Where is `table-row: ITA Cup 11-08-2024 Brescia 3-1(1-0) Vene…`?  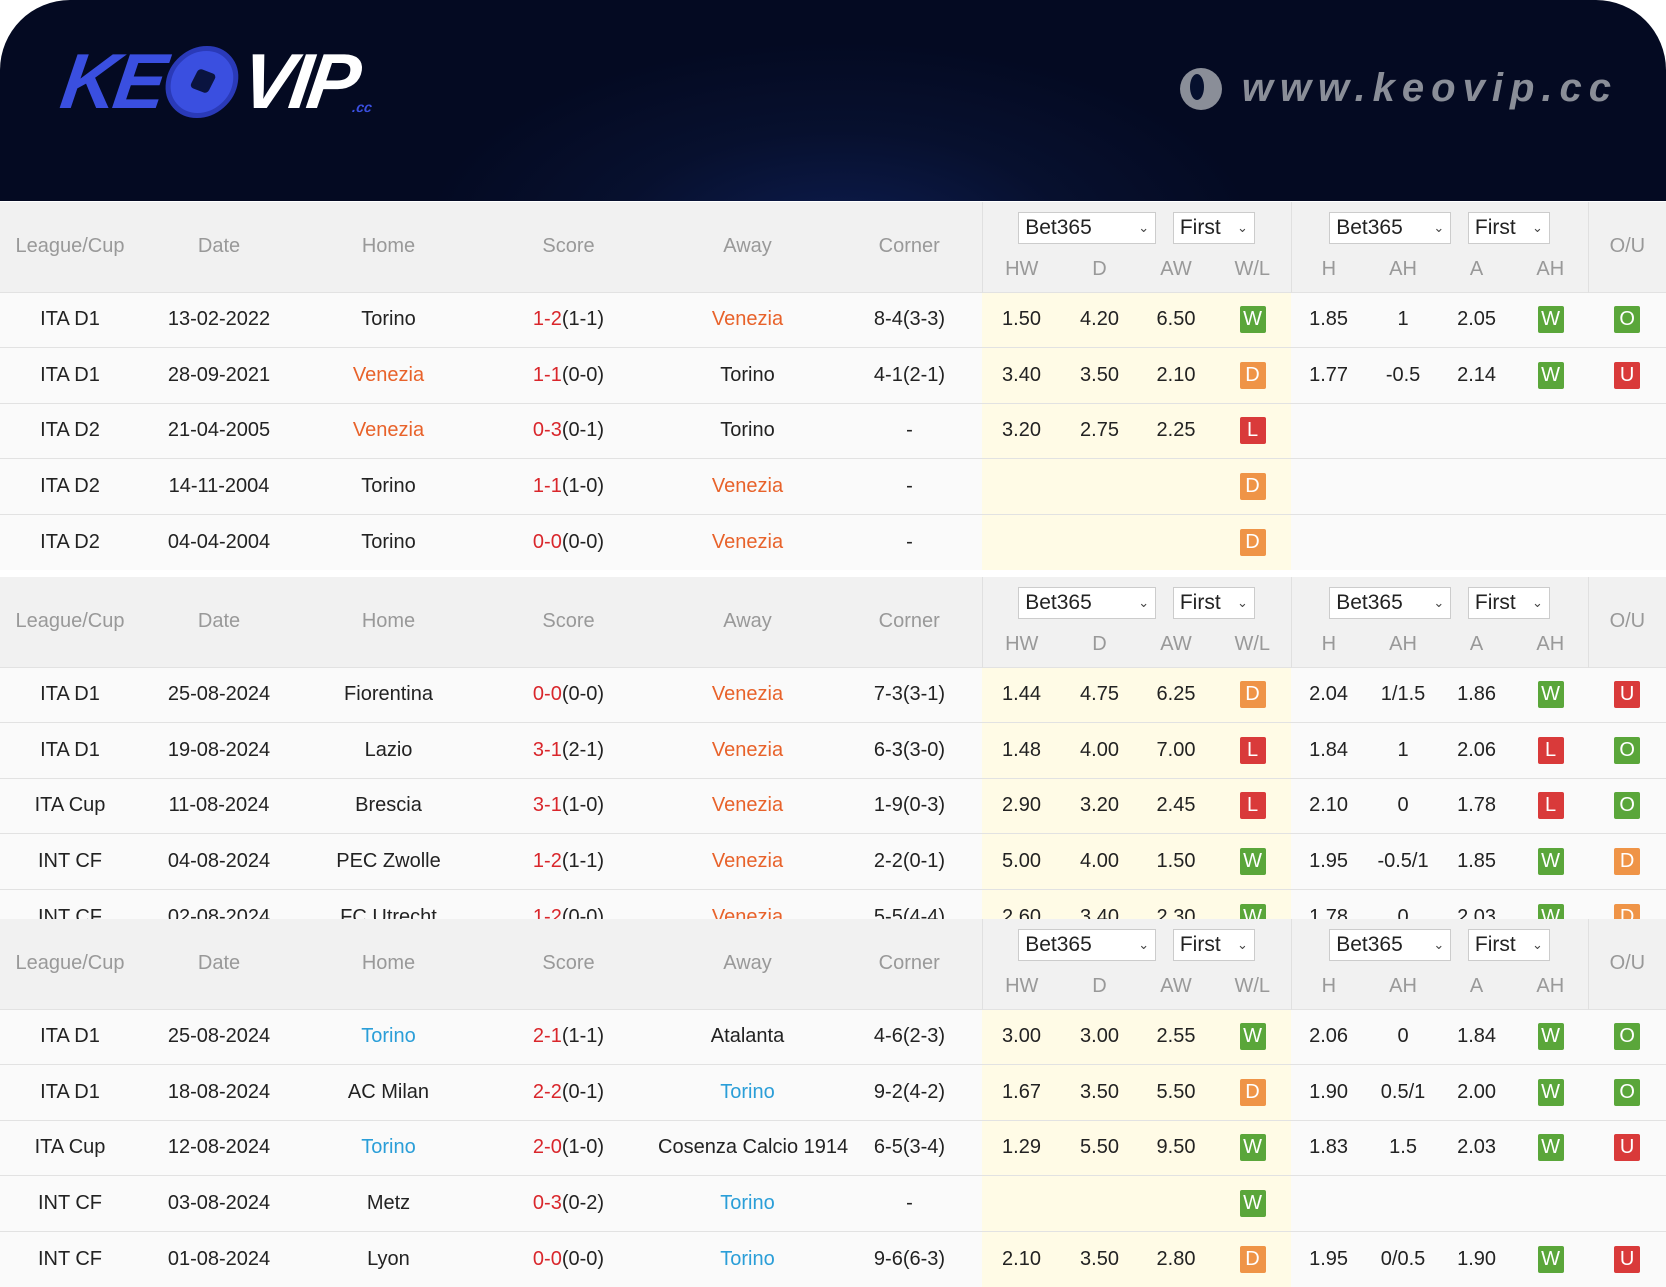
table-row: ITA Cup 11-08-2024 Brescia 3-1(1-0) Vene… is located at coordinates (833, 806).